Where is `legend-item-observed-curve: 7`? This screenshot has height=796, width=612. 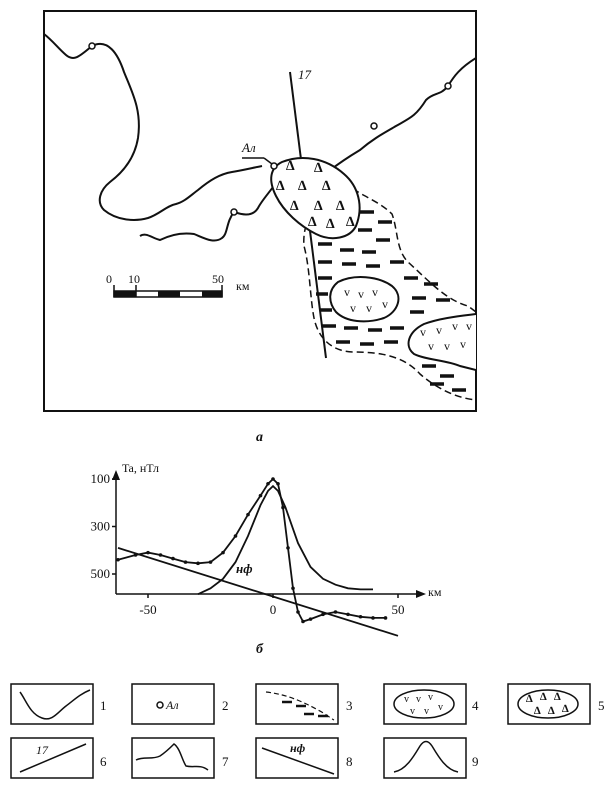 legend-item-observed-curve: 7 is located at coordinates (180, 758).